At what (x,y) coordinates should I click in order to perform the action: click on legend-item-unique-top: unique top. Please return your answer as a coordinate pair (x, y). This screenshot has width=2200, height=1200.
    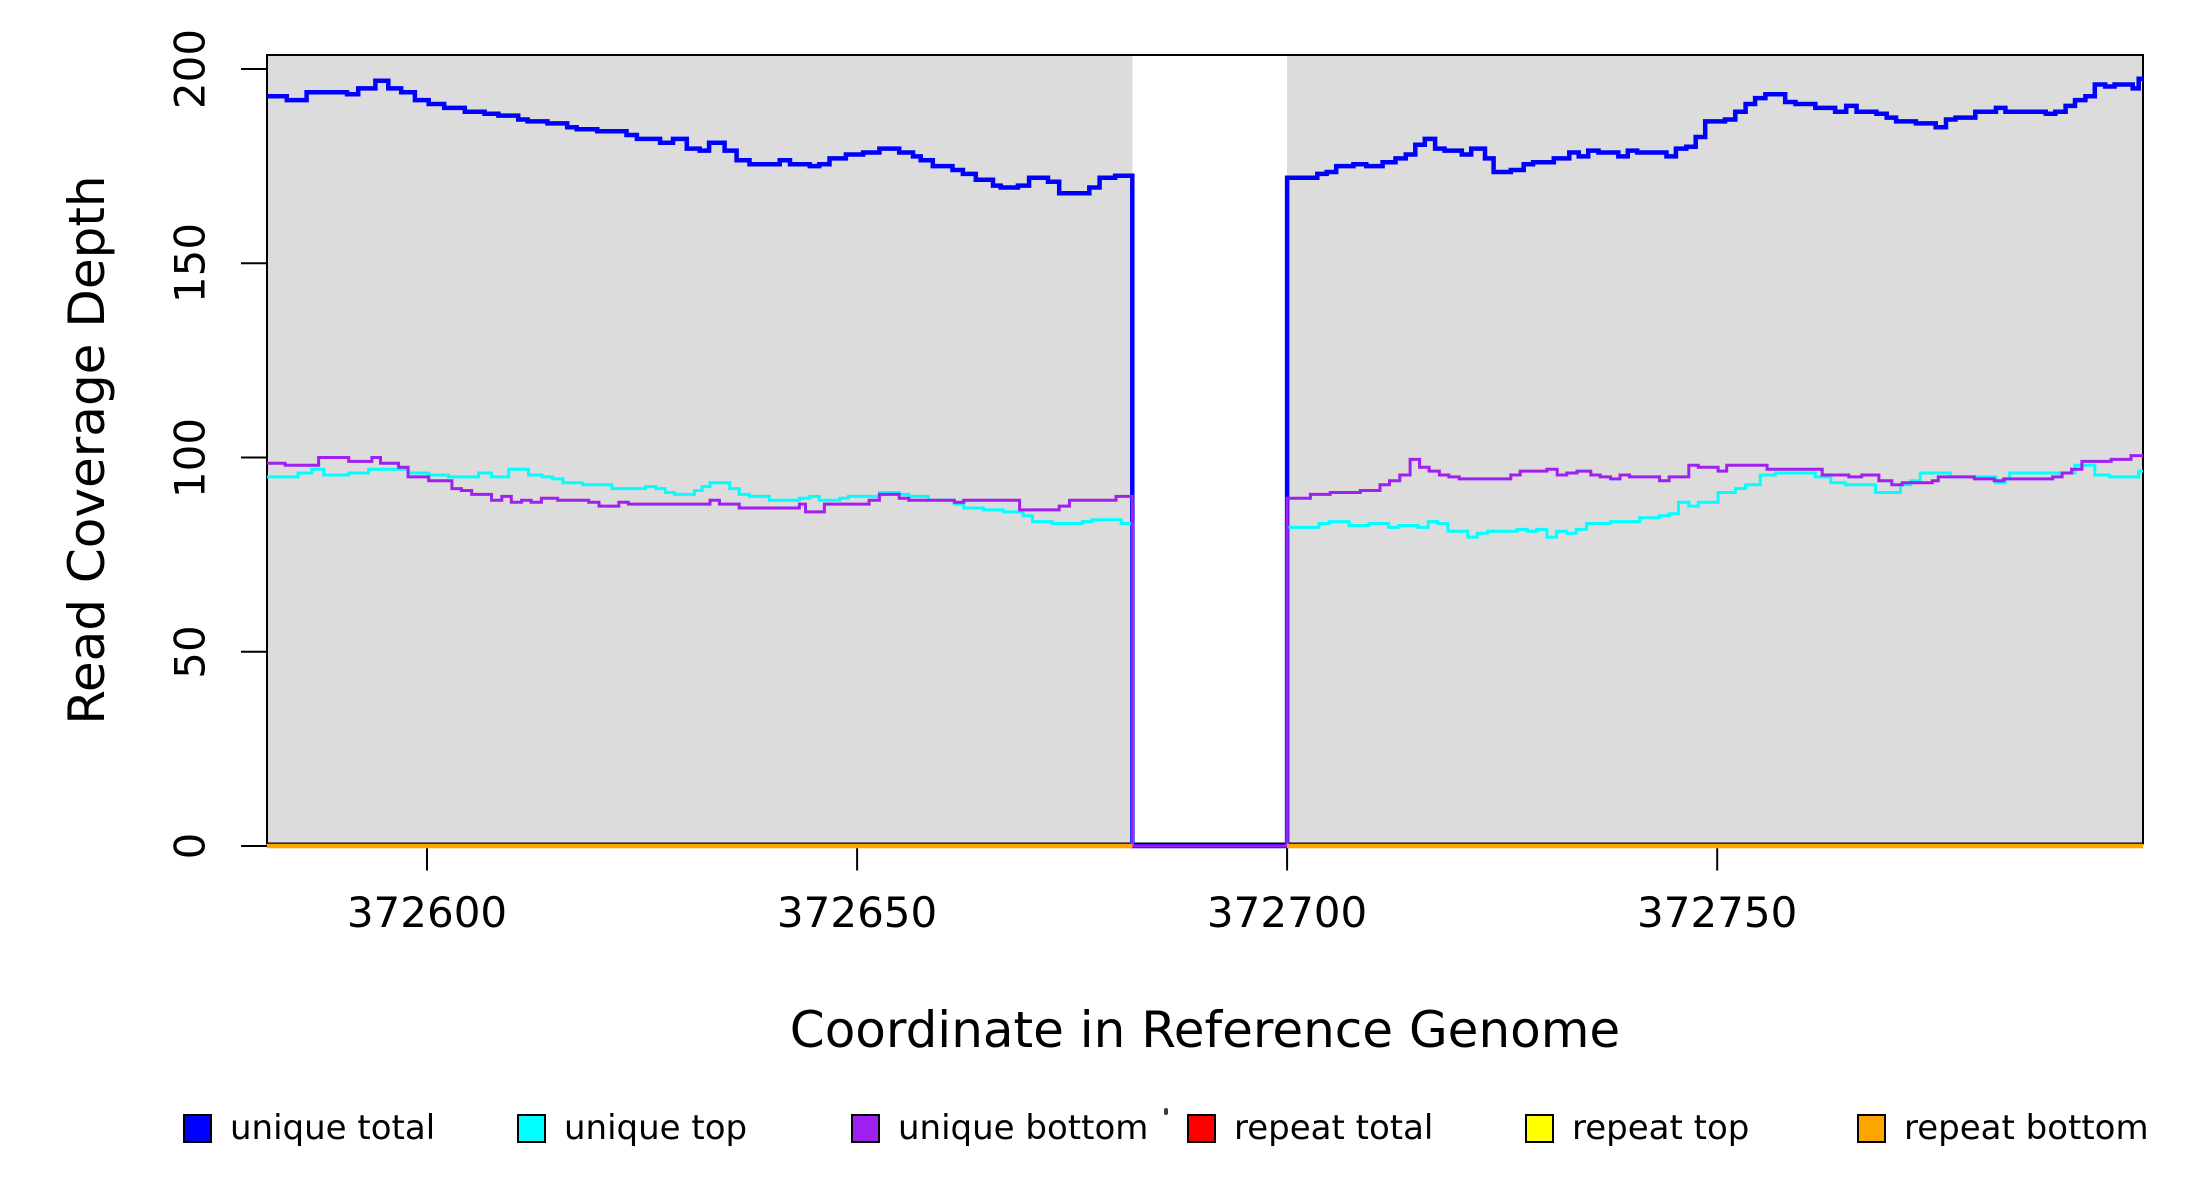
    Looking at the image, I should click on (632, 1128).